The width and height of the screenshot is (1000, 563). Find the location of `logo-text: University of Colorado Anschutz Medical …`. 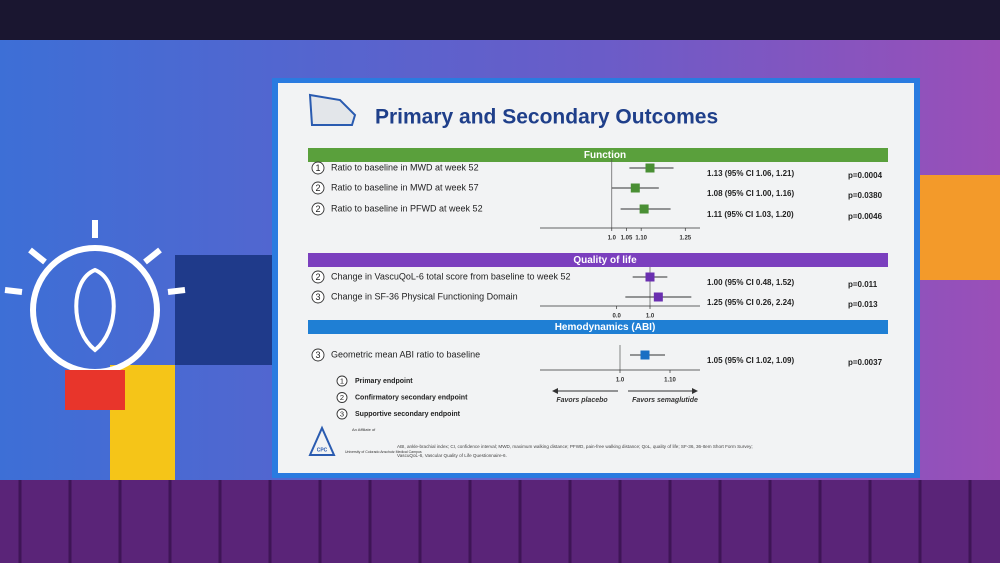

logo-text: University of Colorado Anschutz Medical … is located at coordinates (383, 452).